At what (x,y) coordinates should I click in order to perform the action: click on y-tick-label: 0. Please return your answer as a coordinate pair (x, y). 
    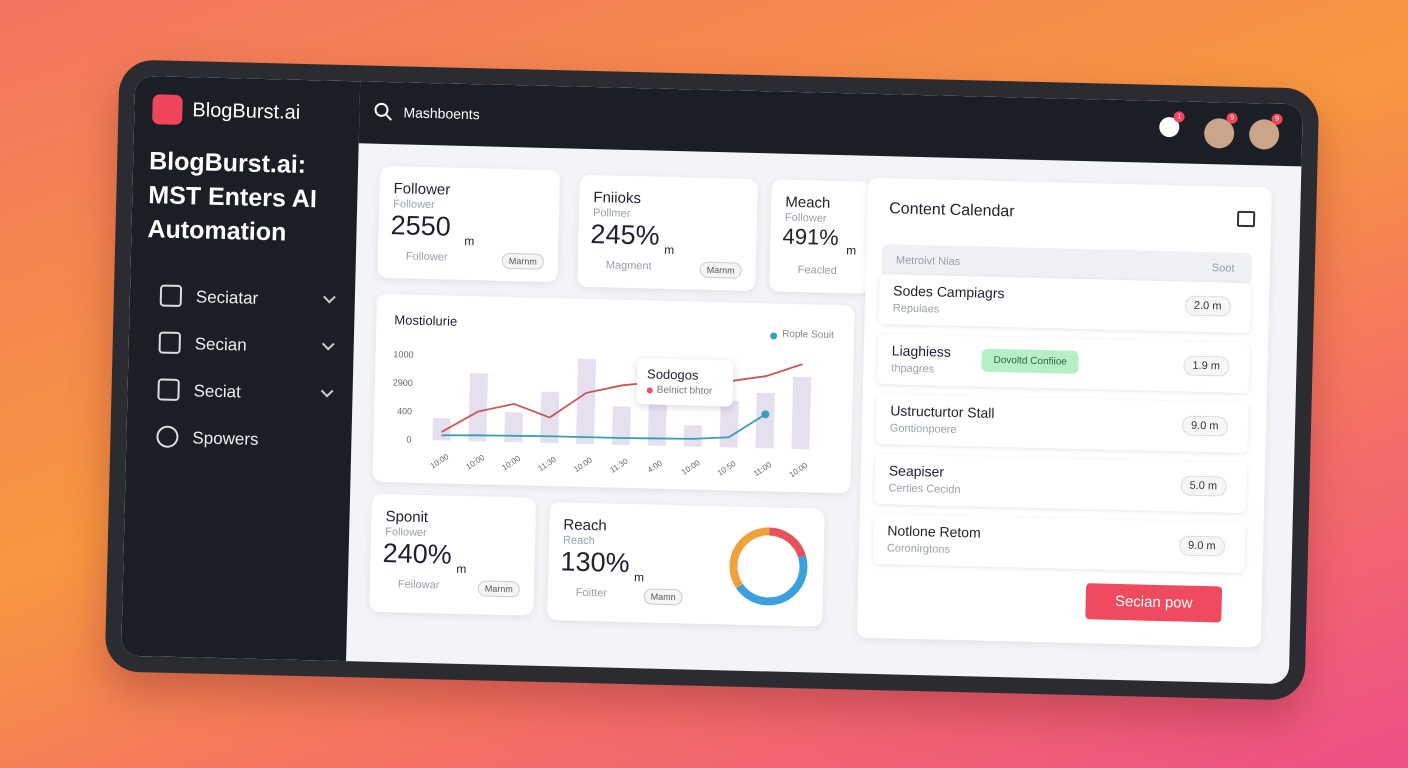
    Looking at the image, I should click on (408, 440).